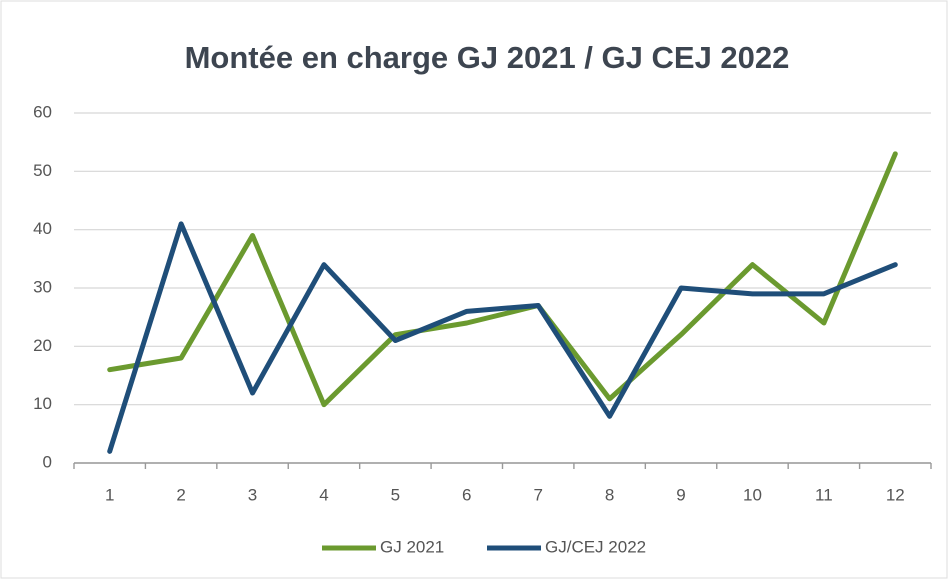 The width and height of the screenshot is (948, 579). I want to click on chart-title: Montée en charge GJ 2021 / GJ CEJ 2022, so click(487, 57).